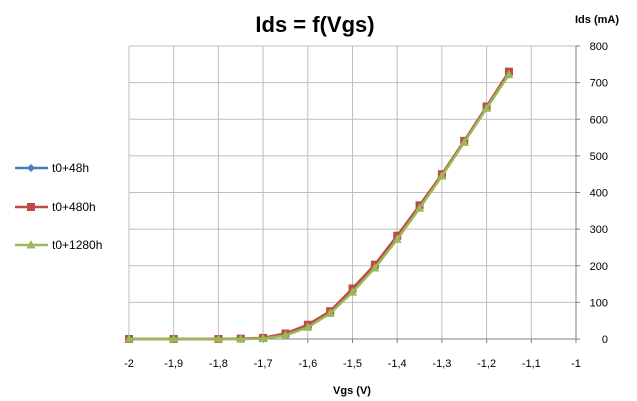 This screenshot has height=401, width=637. Describe the element at coordinates (77, 245) in the screenshot. I see `legend-label: t0+1280h` at that location.